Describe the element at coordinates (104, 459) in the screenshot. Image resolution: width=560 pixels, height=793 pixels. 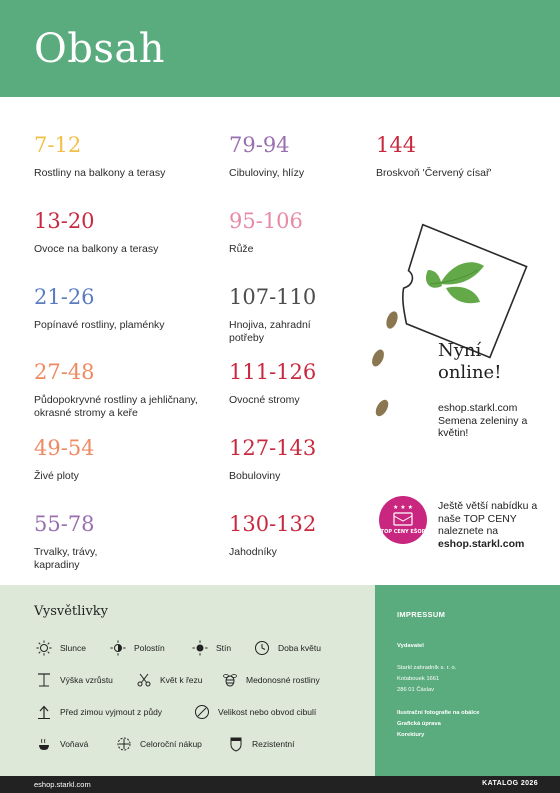
I see `toc-entry: 49-54 Živé ploty` at that location.